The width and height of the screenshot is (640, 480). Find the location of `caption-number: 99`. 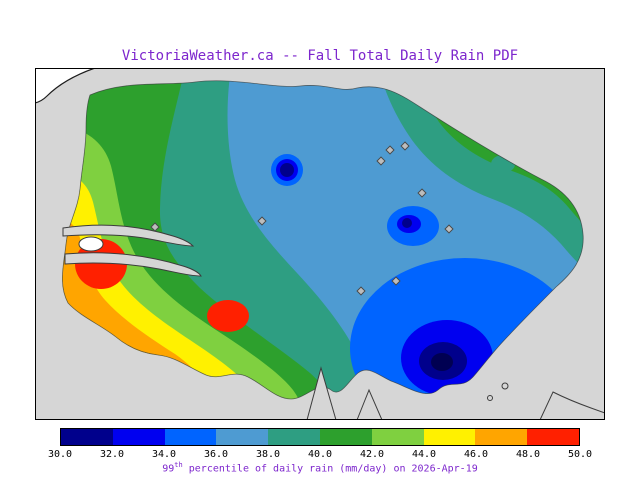

caption-number: 99 is located at coordinates (168, 469).